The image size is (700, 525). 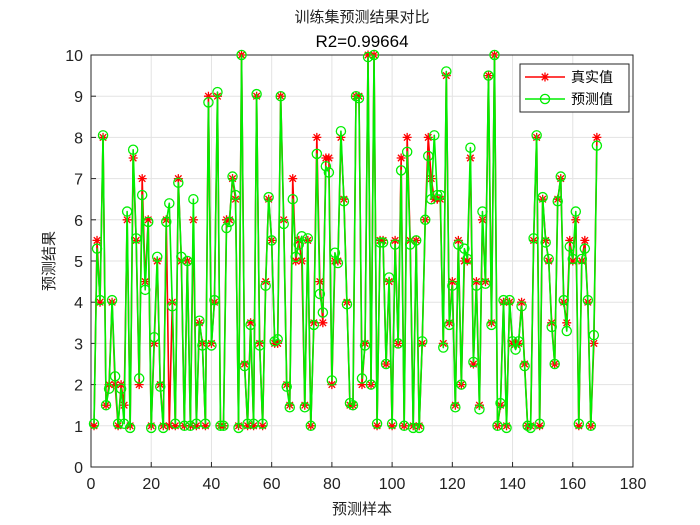 What do you see at coordinates (361, 41) in the screenshot?
I see `chart-subtitle: R2=0.99664` at bounding box center [361, 41].